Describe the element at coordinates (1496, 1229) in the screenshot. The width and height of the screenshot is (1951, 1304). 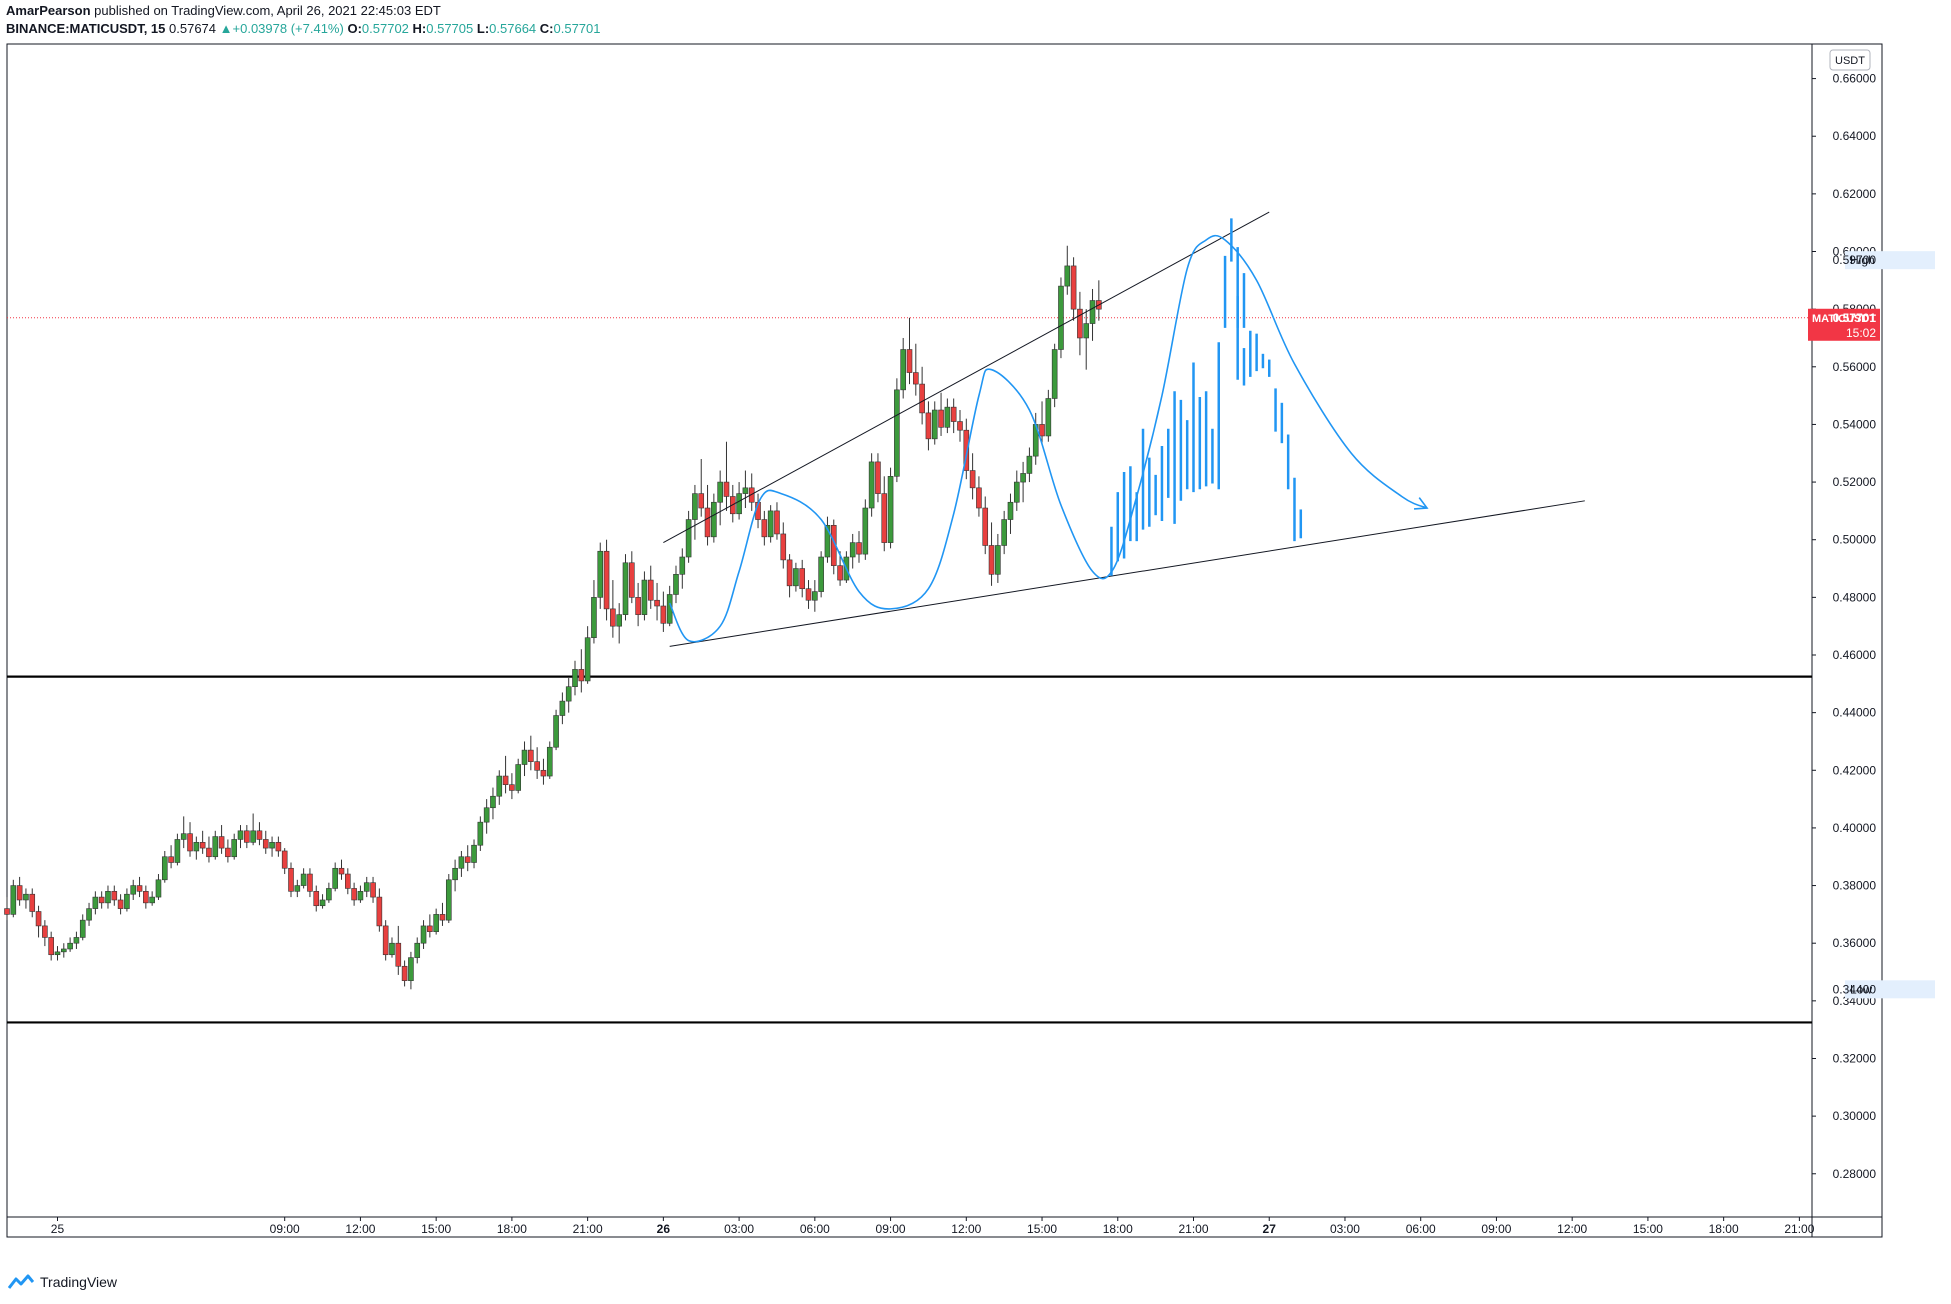
I see `x-tick-label: 09:00` at that location.